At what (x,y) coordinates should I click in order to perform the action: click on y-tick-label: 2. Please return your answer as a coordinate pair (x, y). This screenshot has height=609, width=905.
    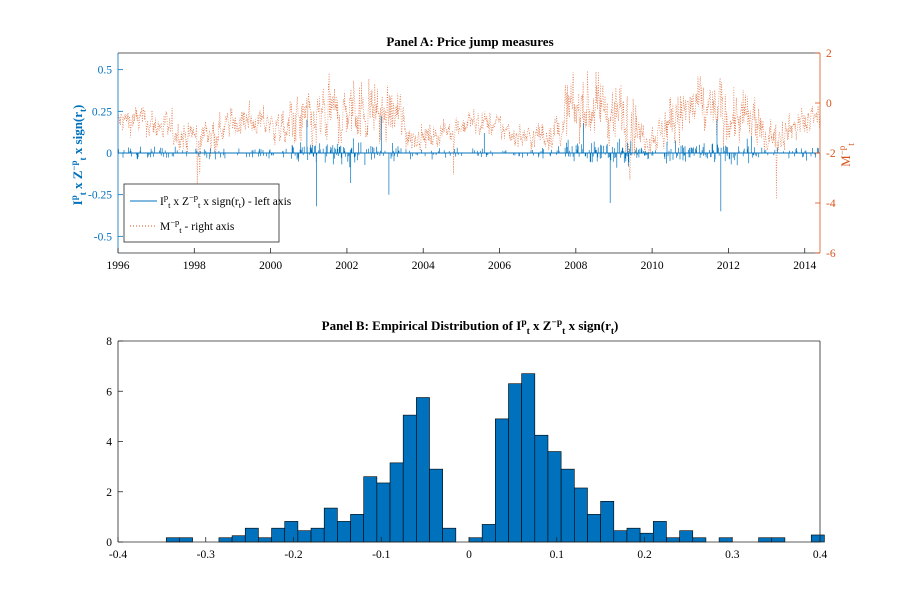
    Looking at the image, I should click on (109, 493).